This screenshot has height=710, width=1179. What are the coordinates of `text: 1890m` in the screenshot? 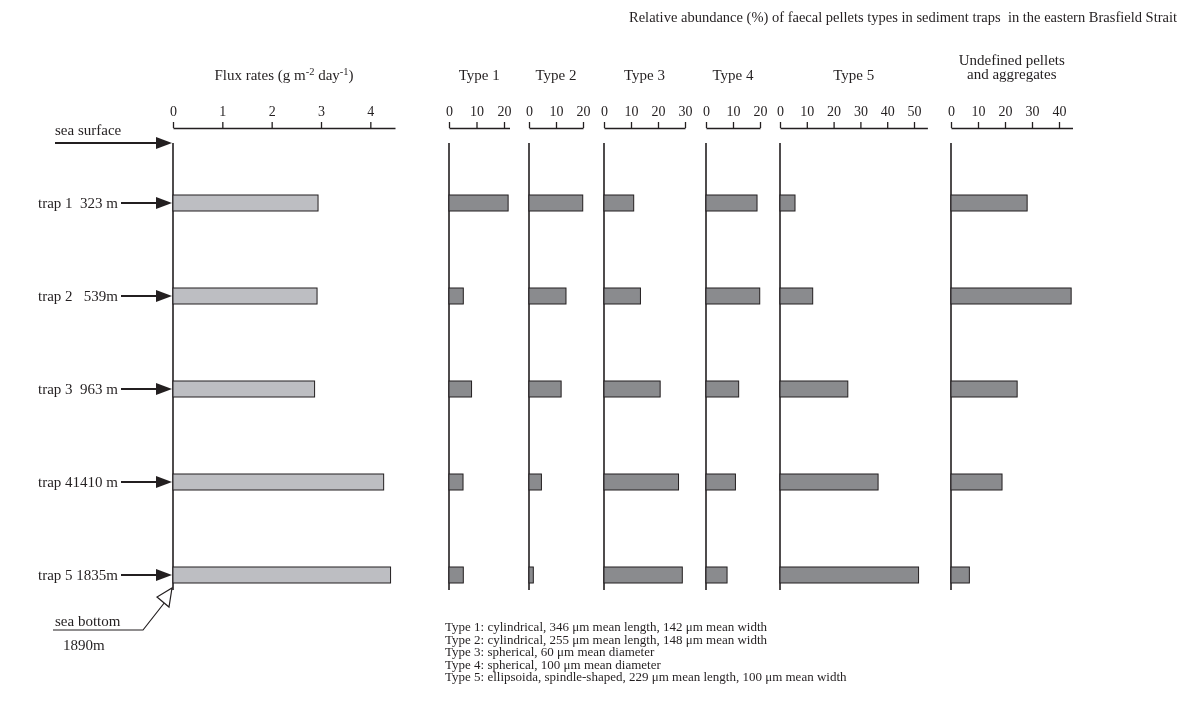 It's located at (84, 645).